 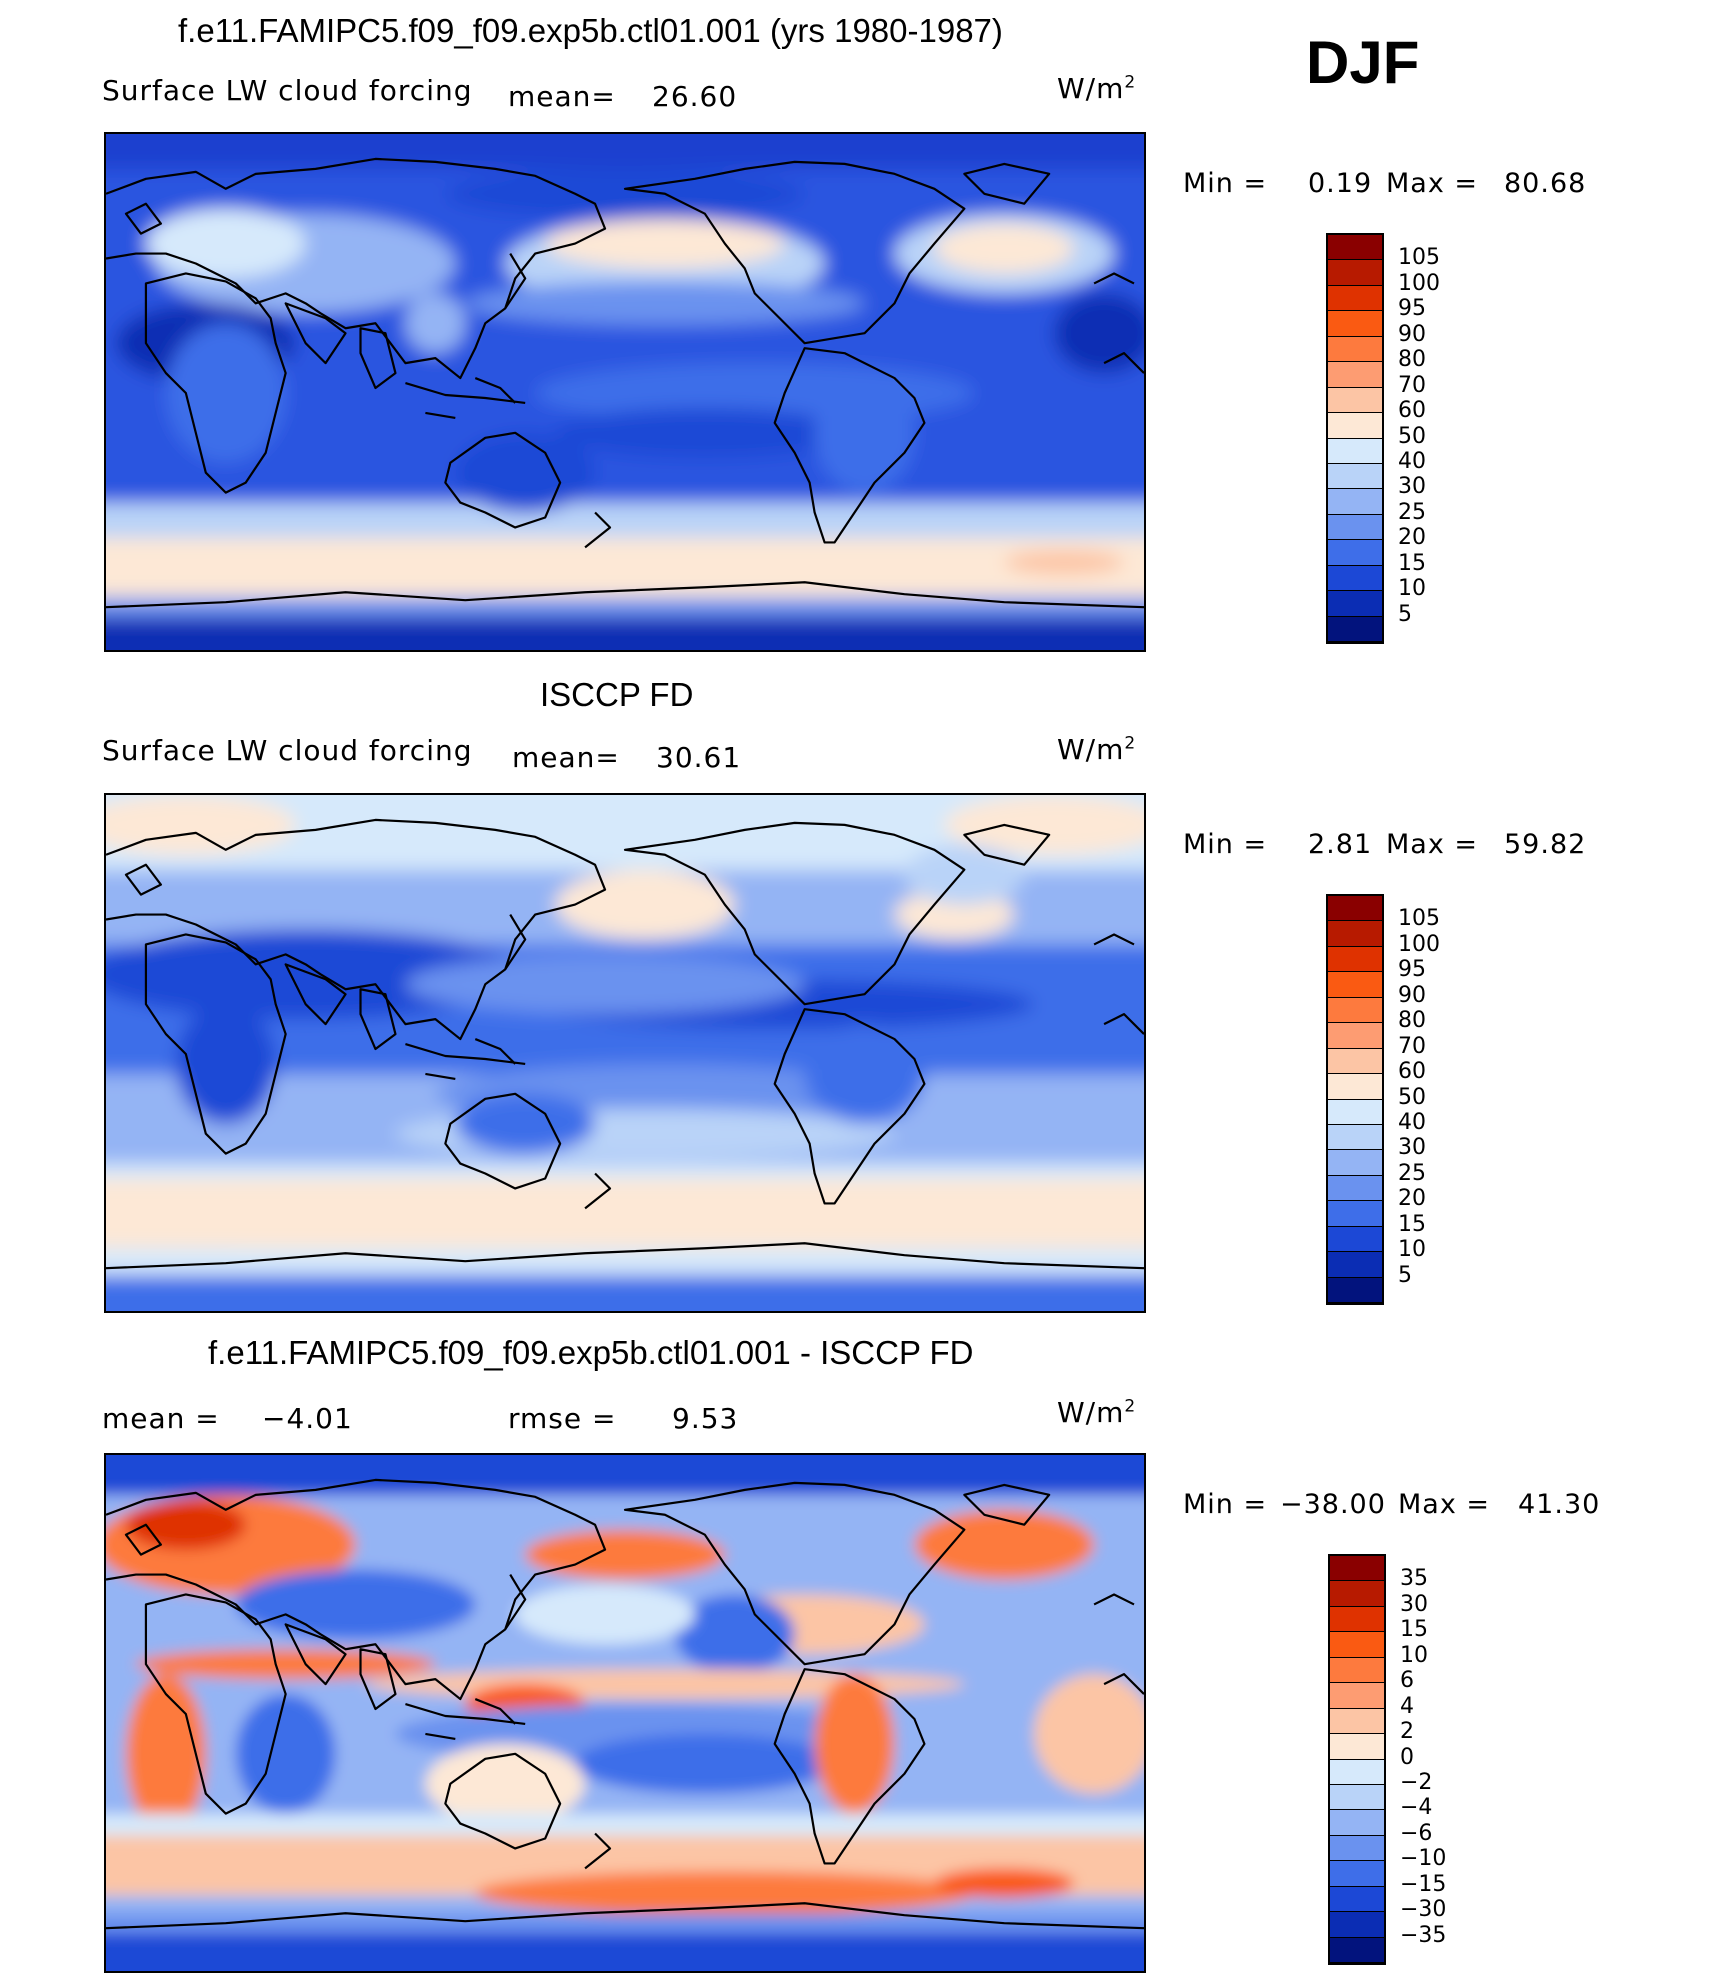 I want to click on panel3-min-label: Min =, so click(x=1225, y=1504).